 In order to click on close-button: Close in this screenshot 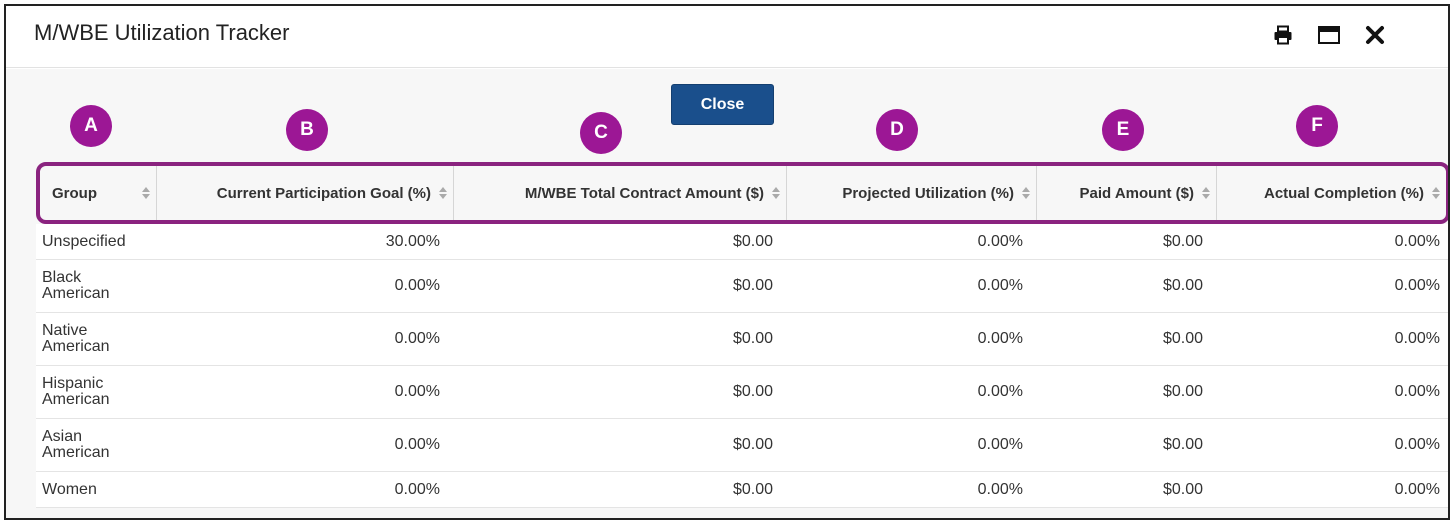, I will do `click(722, 104)`.